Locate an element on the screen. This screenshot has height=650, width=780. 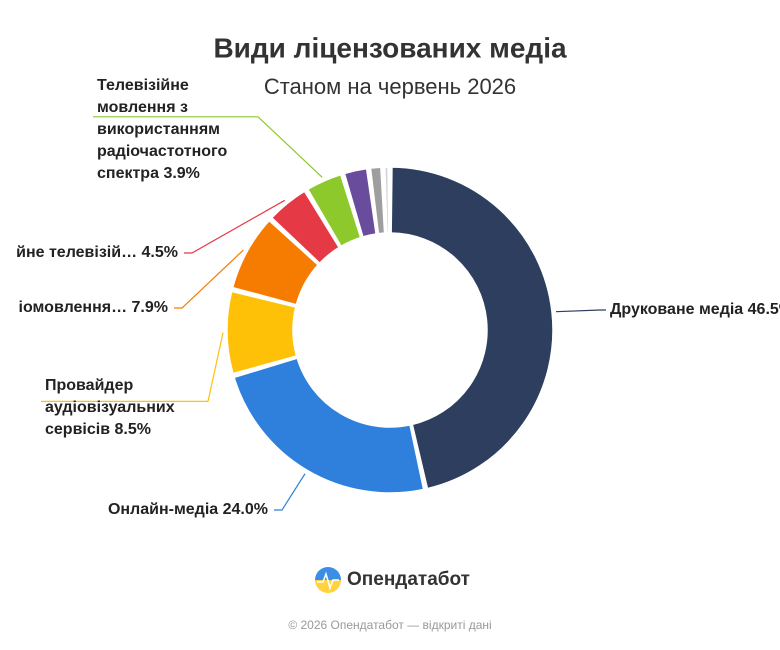
label-line: Провайдер is located at coordinates (89, 385).